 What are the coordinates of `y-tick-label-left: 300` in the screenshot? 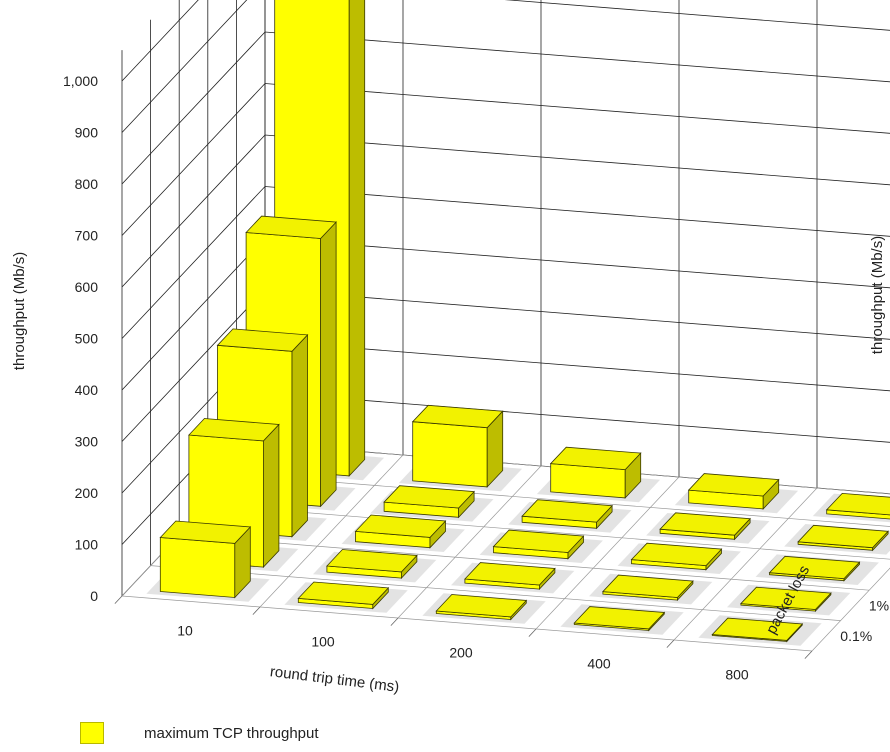 It's located at (87, 442).